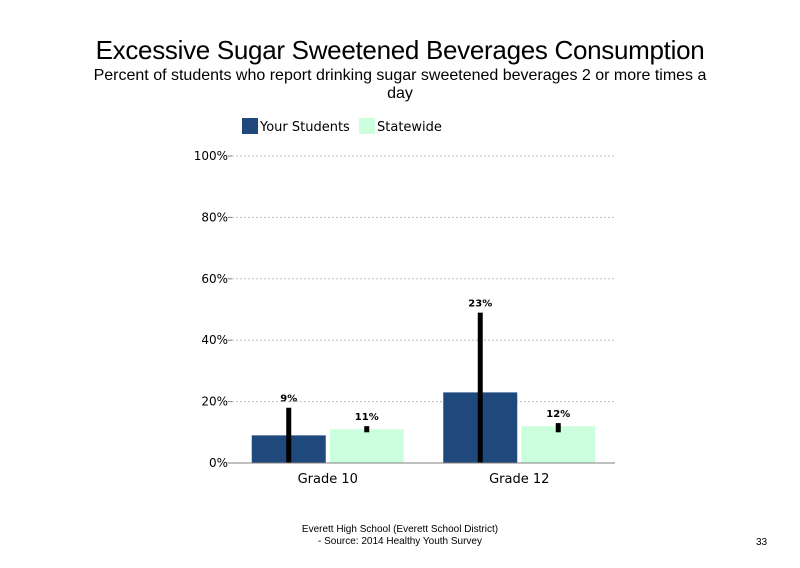 The image size is (800, 568). I want to click on x-tick-label: Grade 10, so click(328, 479).